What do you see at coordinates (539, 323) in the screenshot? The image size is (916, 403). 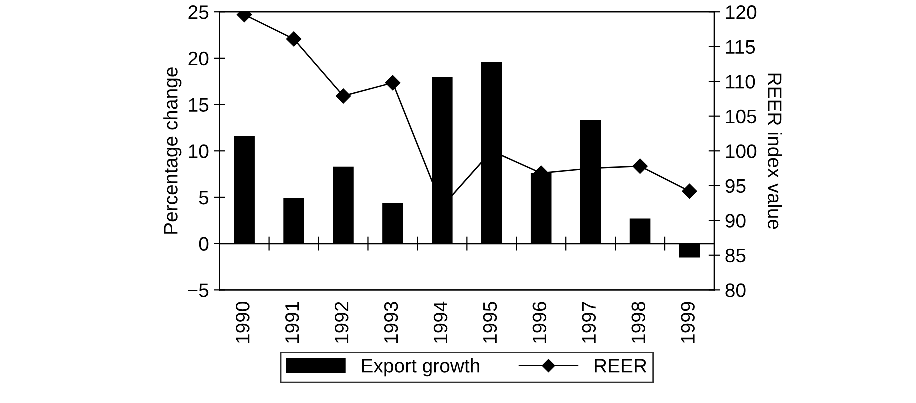 I see `x-tick-label: 1996` at bounding box center [539, 323].